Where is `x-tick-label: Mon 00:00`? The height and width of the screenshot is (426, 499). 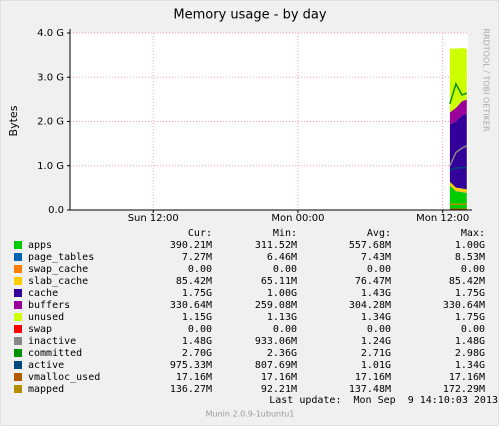 x-tick-label: Mon 00:00 is located at coordinates (297, 218).